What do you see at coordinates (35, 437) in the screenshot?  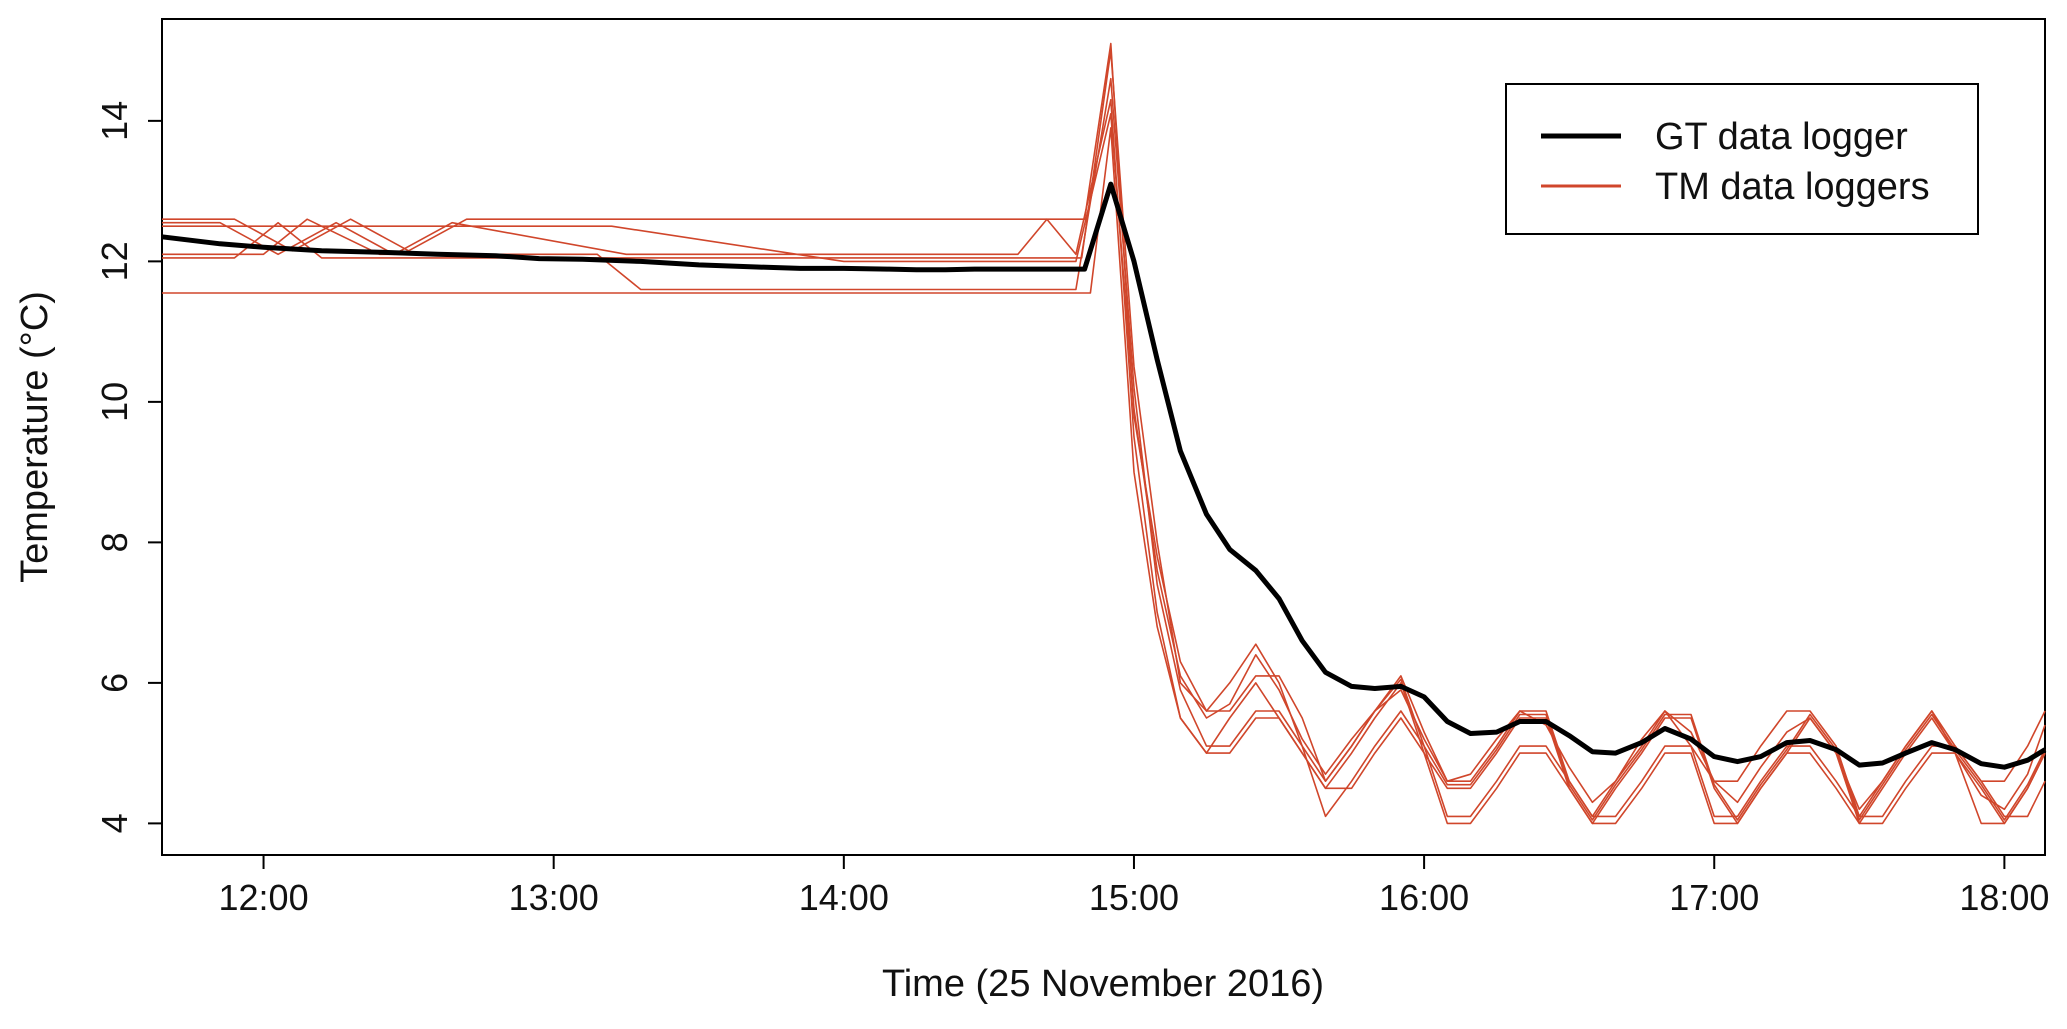 I see `y-axis-title: Temperature (°C)` at bounding box center [35, 437].